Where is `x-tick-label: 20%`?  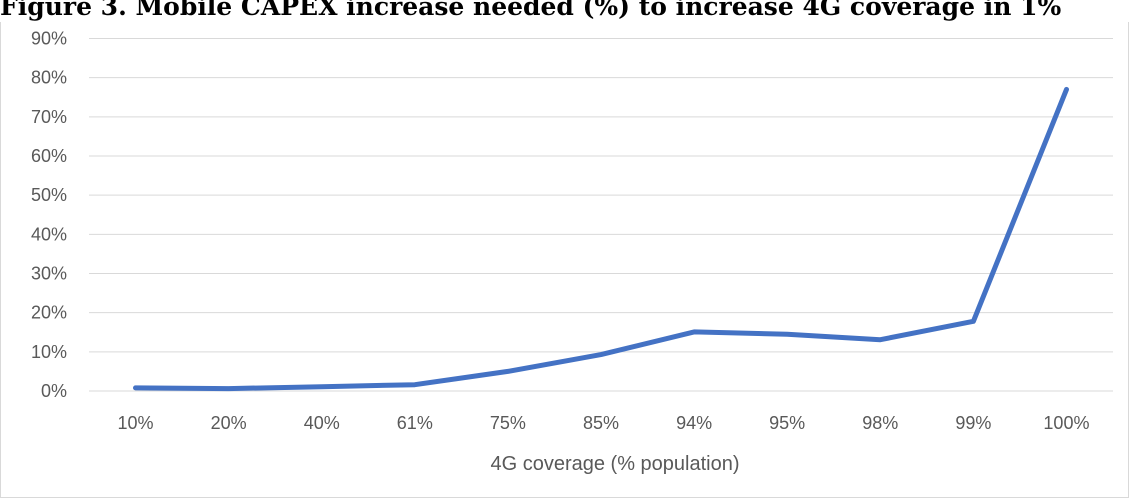 x-tick-label: 20% is located at coordinates (229, 423).